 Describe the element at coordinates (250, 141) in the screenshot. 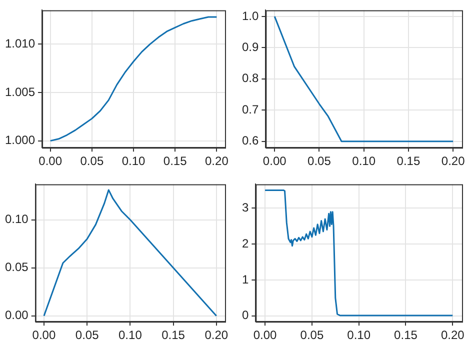

I see `y-tick-label: 0.6` at that location.